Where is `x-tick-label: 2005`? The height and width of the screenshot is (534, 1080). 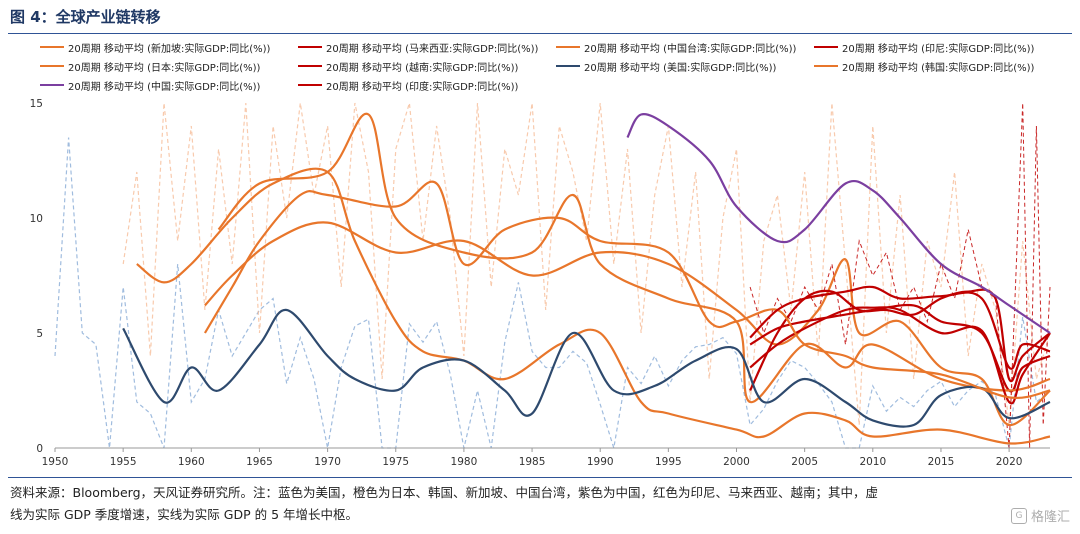 x-tick-label: 2005 is located at coordinates (804, 462).